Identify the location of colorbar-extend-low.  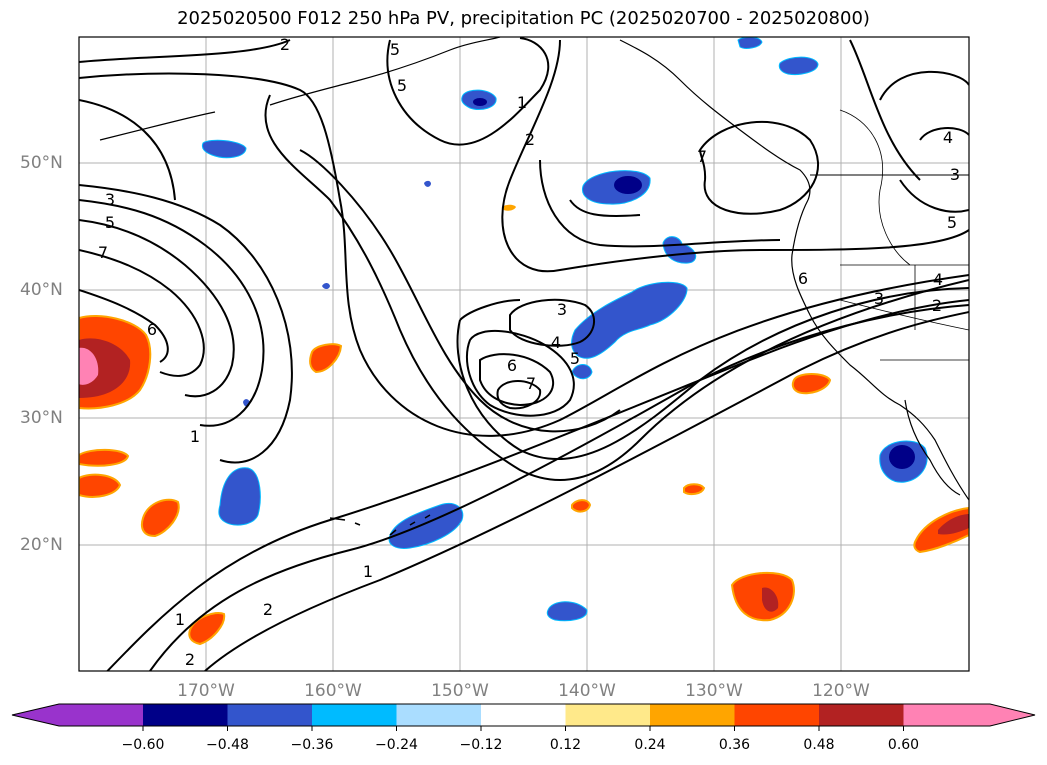
(77, 715).